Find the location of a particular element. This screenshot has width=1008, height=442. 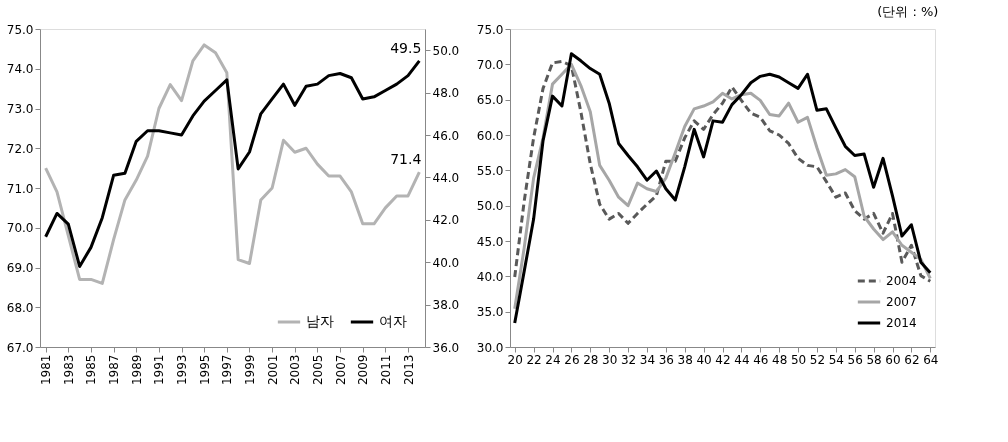

x-tick-label: 1983 is located at coordinates (68, 370).